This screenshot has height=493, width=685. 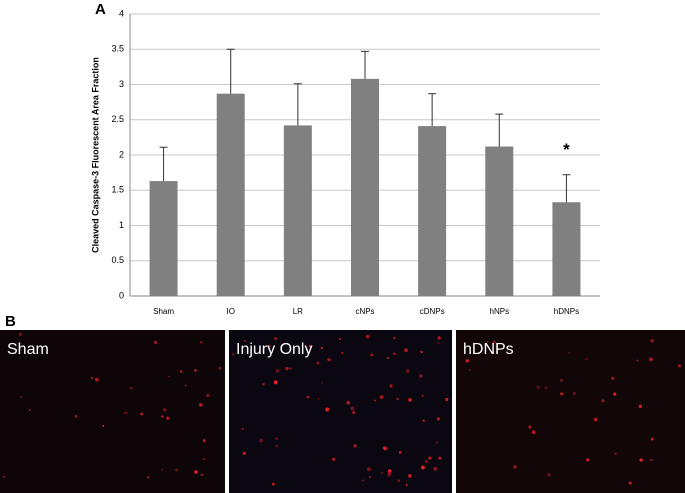 I want to click on x-tick-label: LR, so click(x=298, y=311).